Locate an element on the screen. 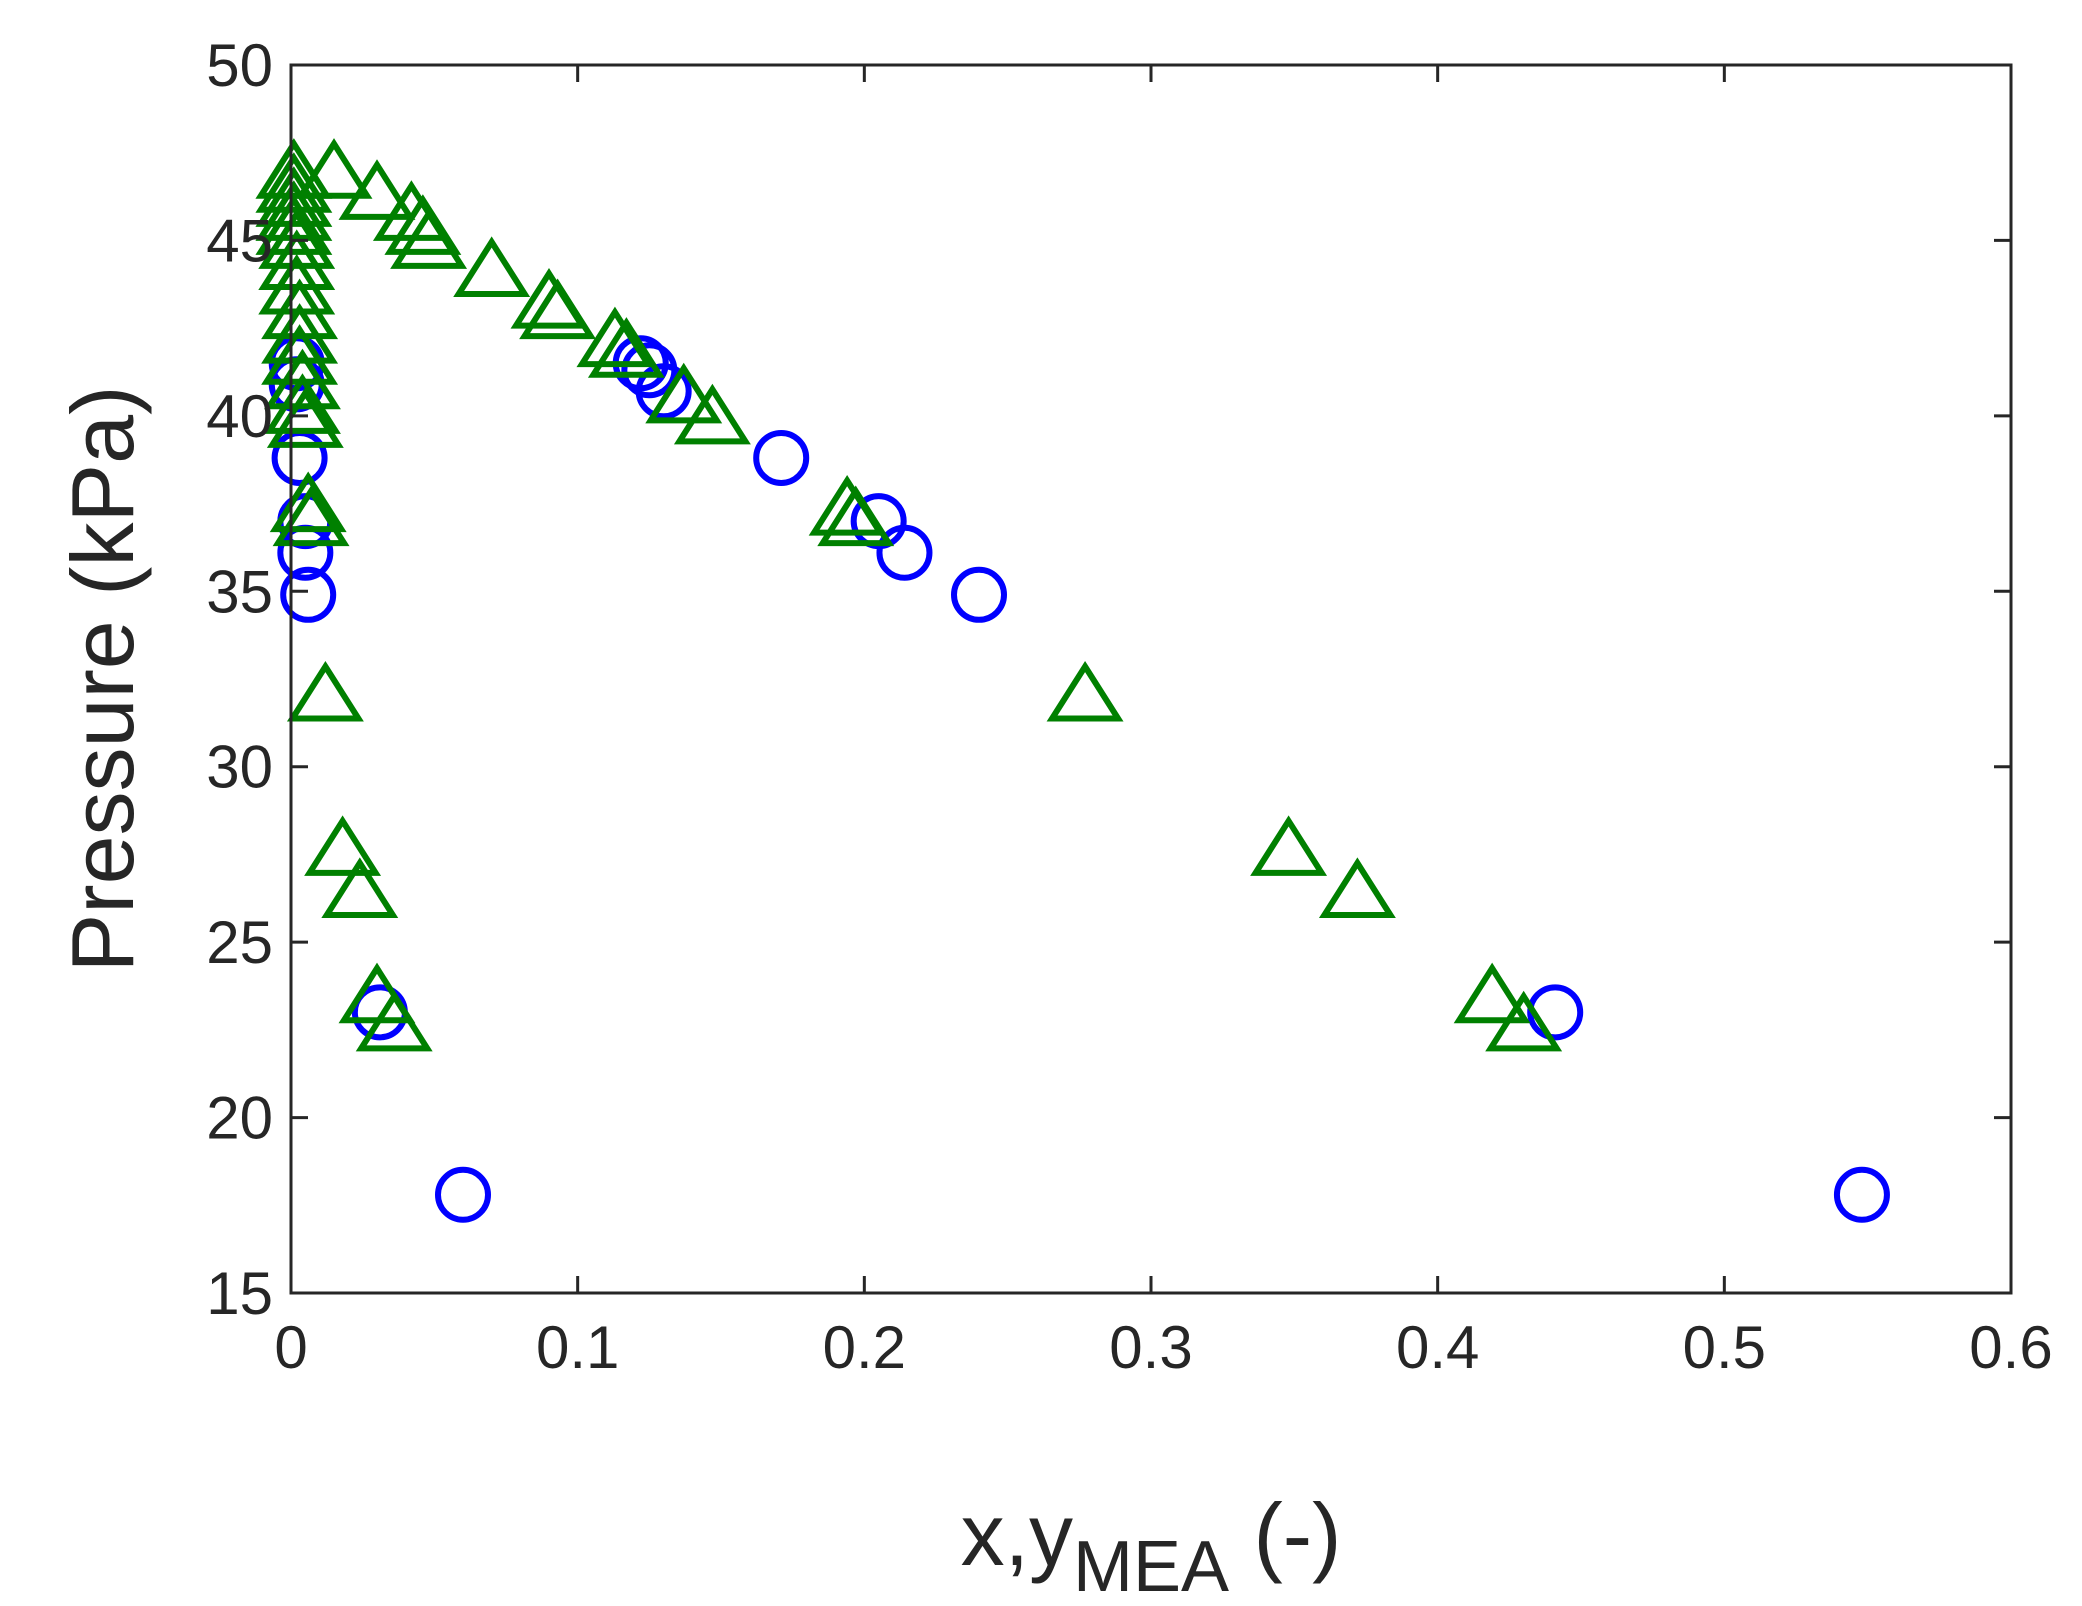 The image size is (2082, 1606). y-tick-label: 15 is located at coordinates (239, 1293).